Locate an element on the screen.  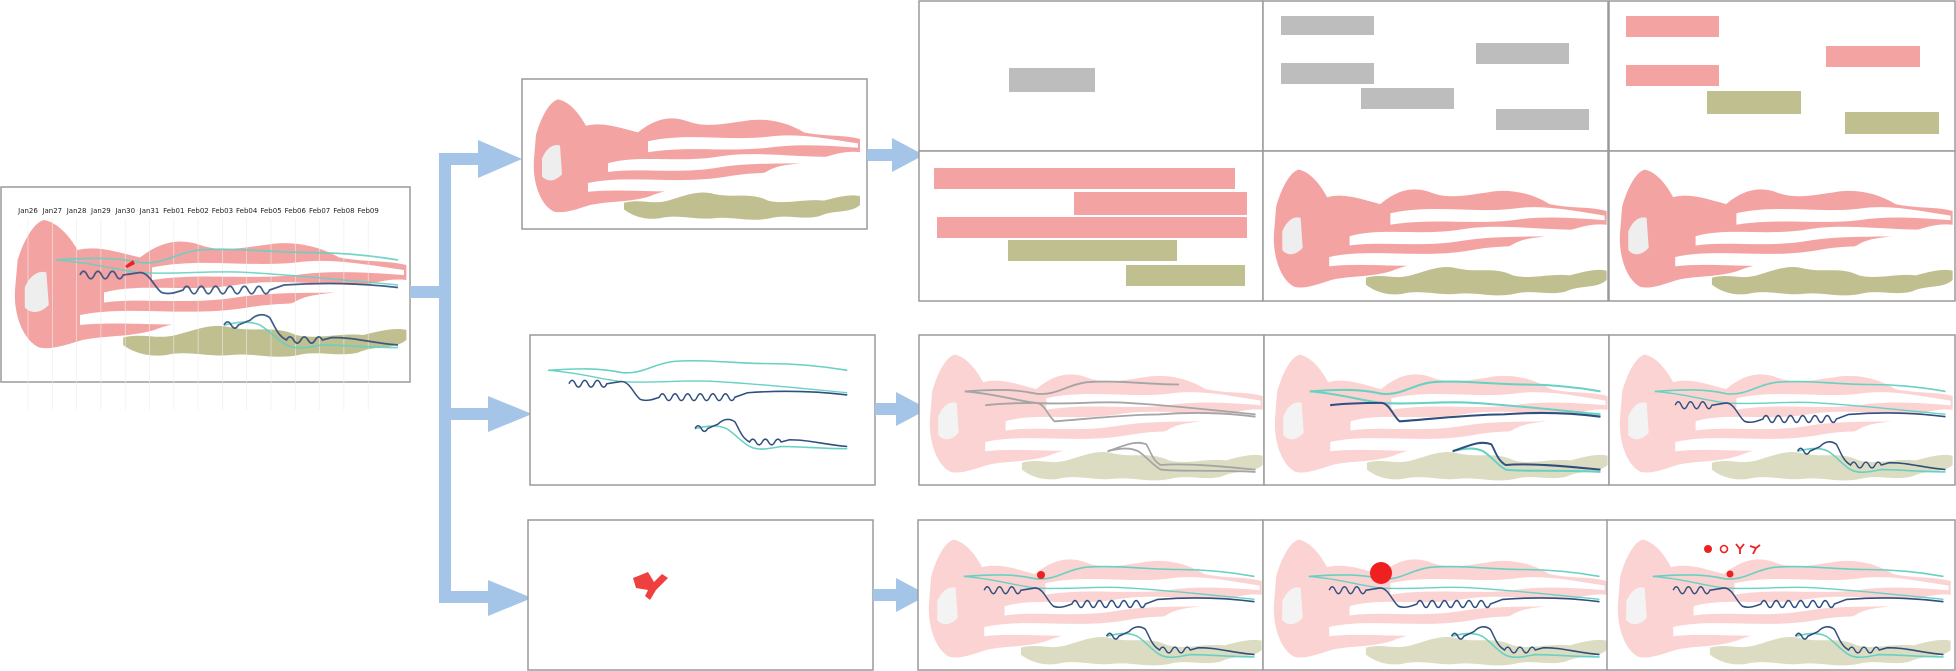
date-label: Feb08 is located at coordinates (343, 211).